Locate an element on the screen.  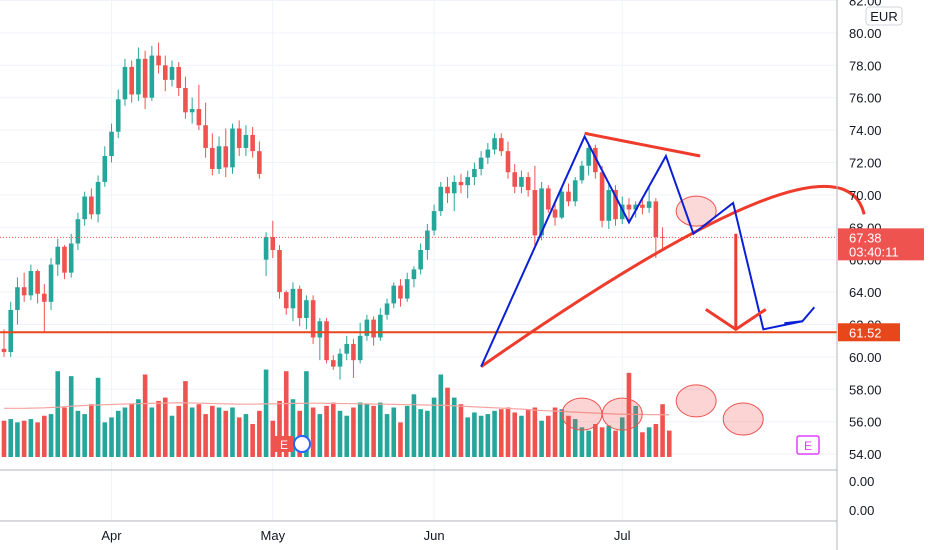
currency-badge-box is located at coordinates (884, 16).